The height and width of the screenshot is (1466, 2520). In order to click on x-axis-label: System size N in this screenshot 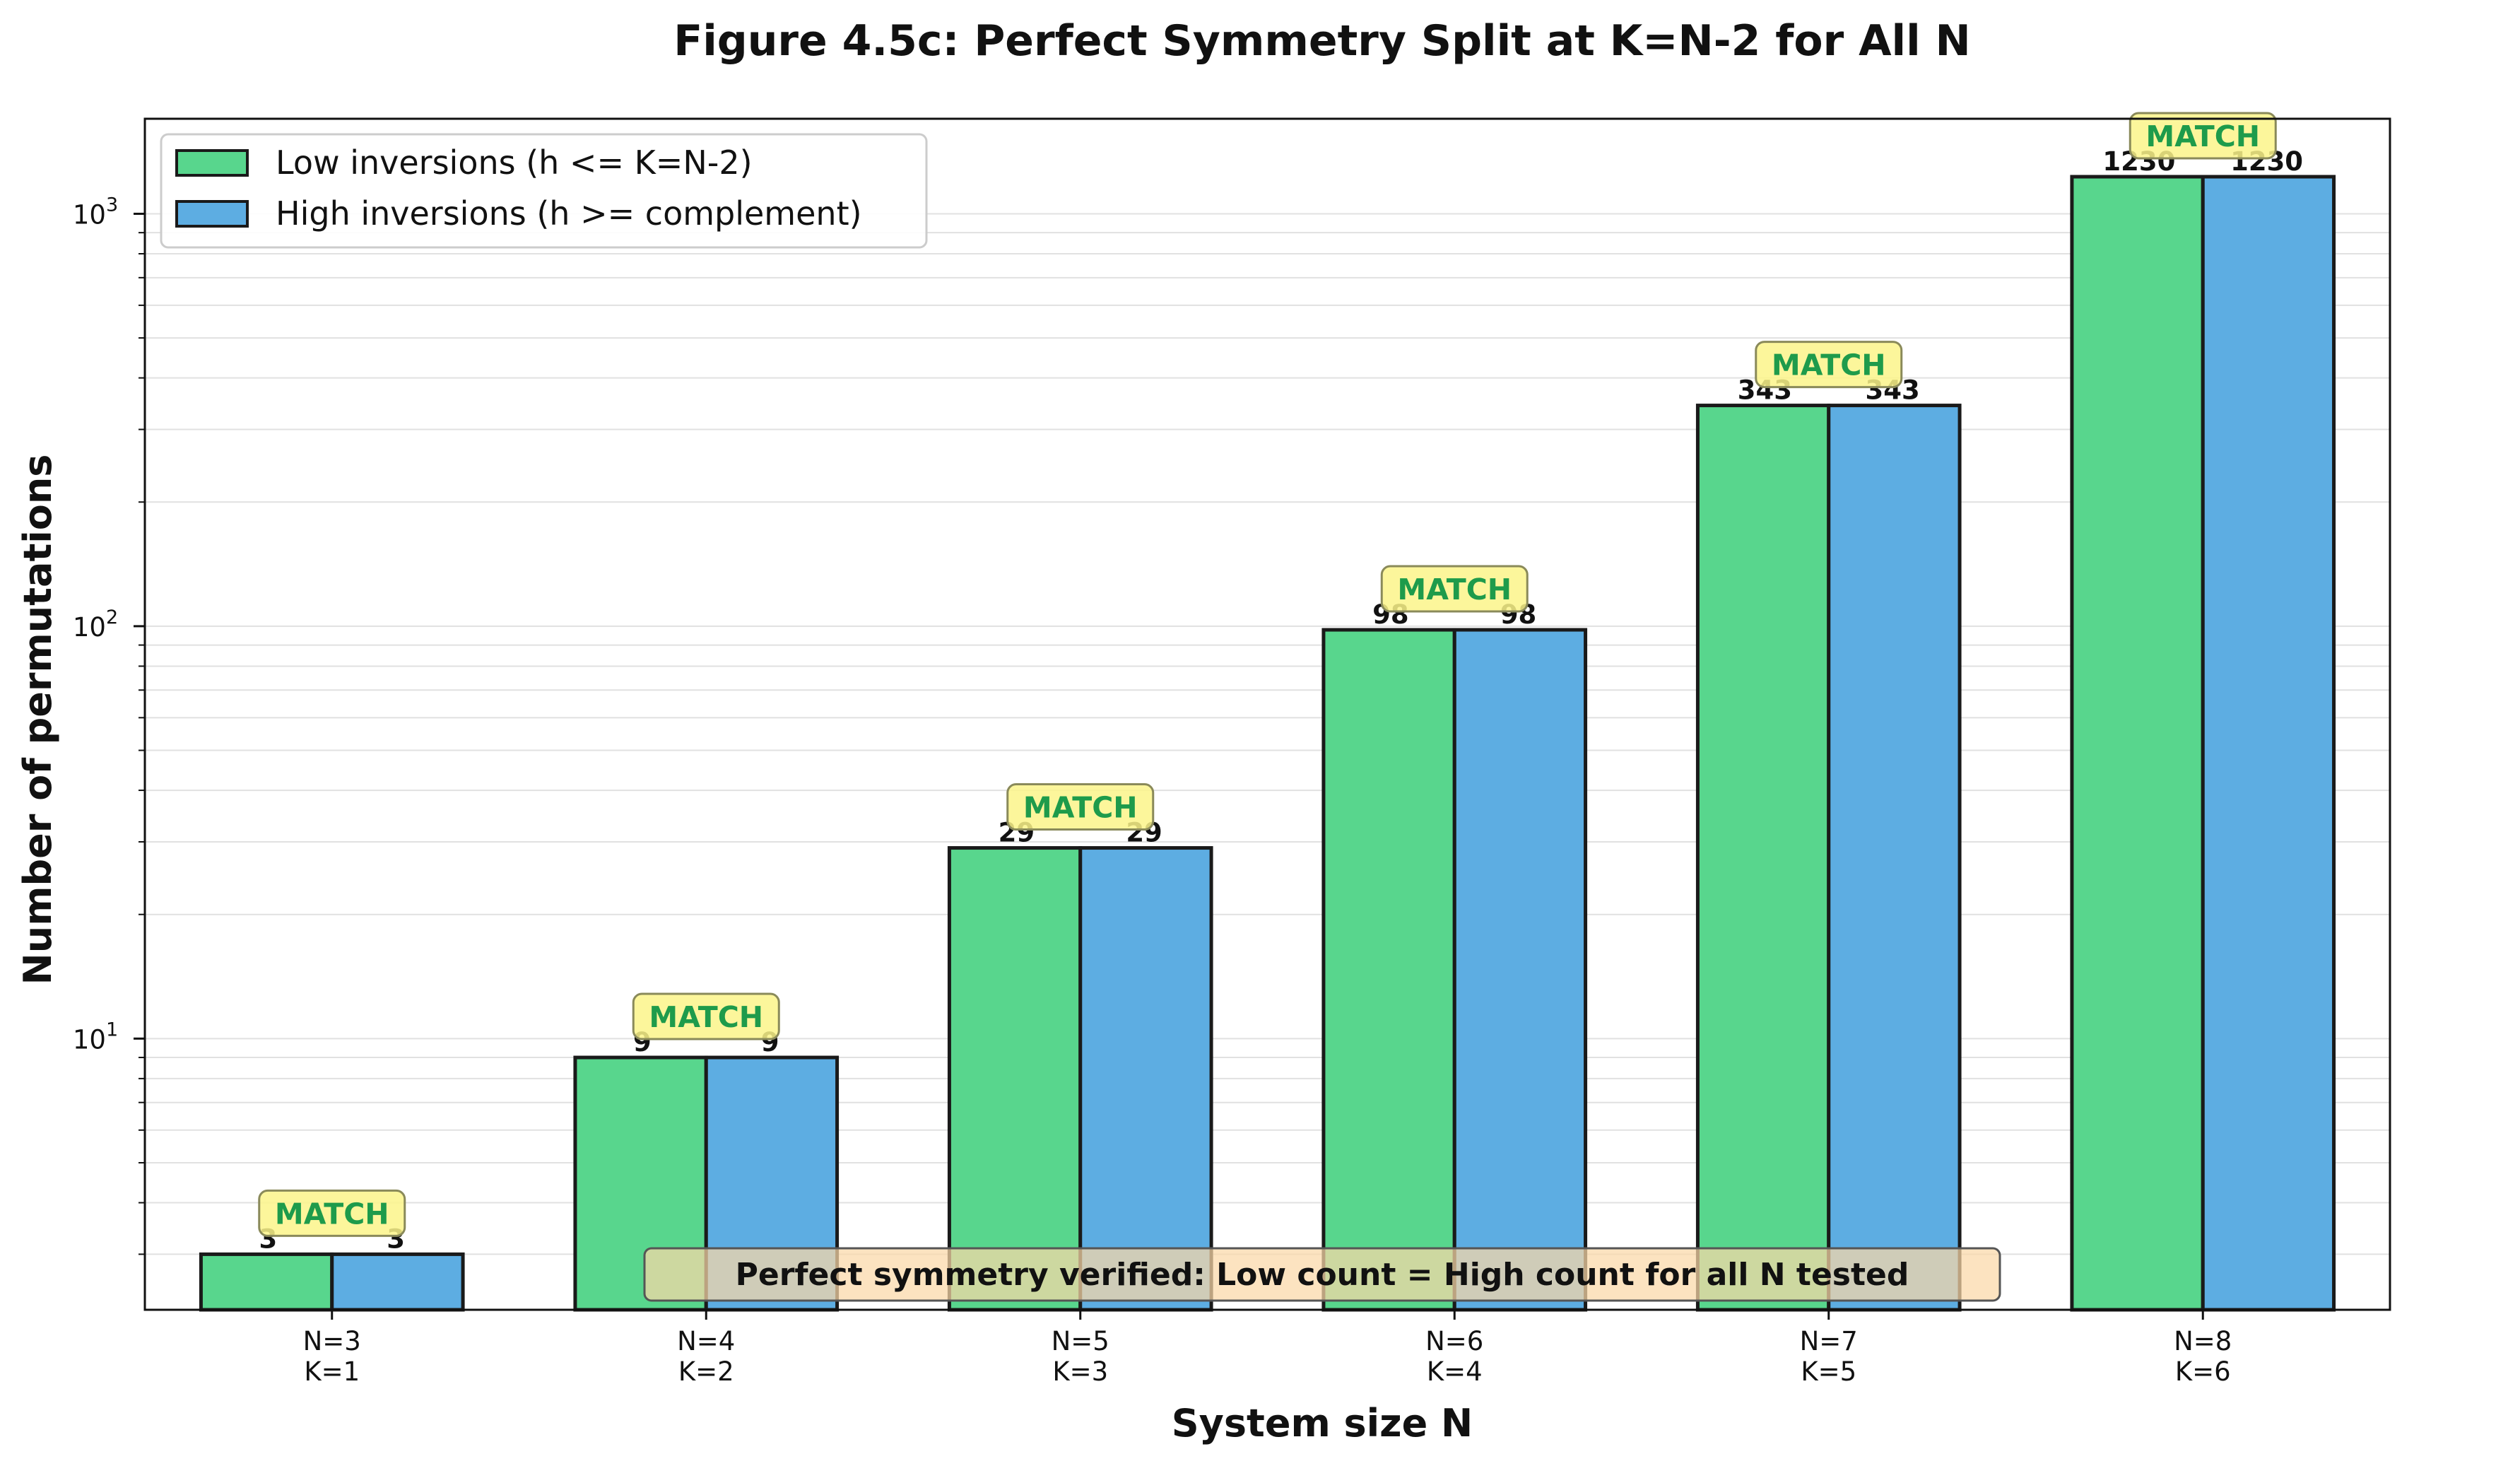, I will do `click(1323, 1423)`.